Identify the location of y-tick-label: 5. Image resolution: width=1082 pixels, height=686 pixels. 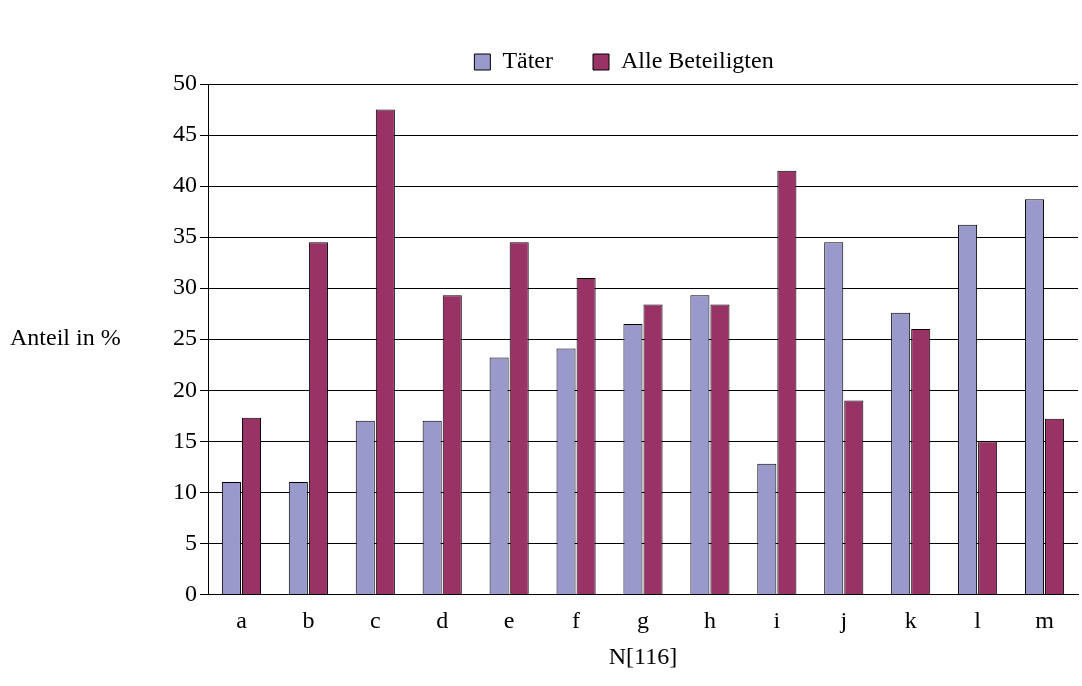
(191, 541).